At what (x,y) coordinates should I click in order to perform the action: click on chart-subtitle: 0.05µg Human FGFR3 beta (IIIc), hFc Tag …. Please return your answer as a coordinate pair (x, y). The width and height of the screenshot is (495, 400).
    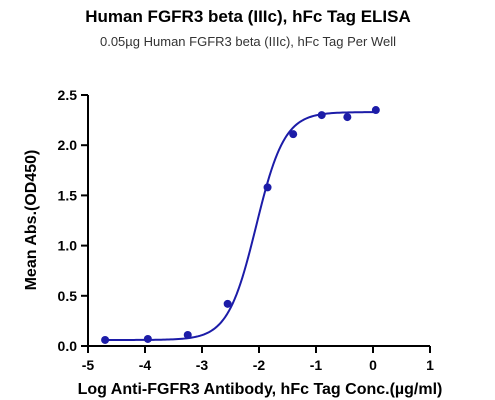
    Looking at the image, I should click on (248, 41).